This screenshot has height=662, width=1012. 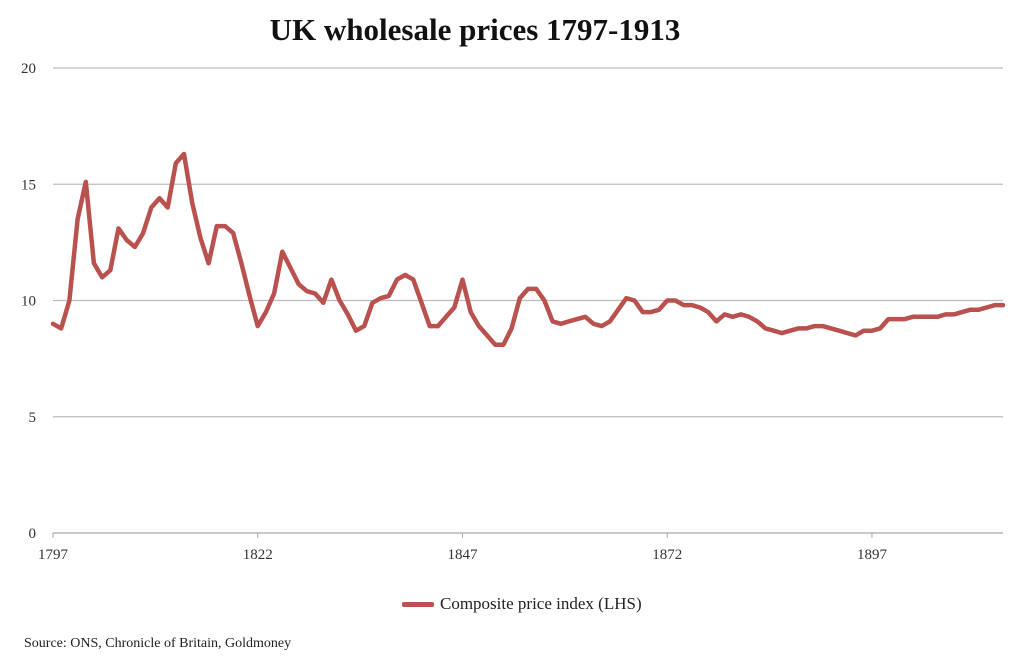 I want to click on legend-swatch, so click(x=418, y=604).